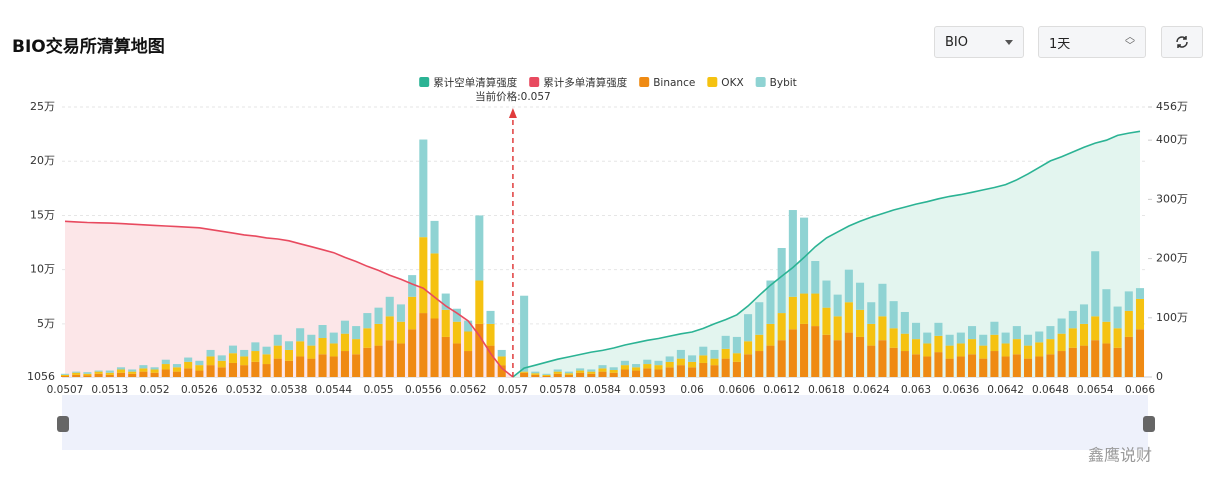 The image size is (1212, 480). What do you see at coordinates (289, 390) in the screenshot?
I see `x-tick-label: 0.0538` at bounding box center [289, 390].